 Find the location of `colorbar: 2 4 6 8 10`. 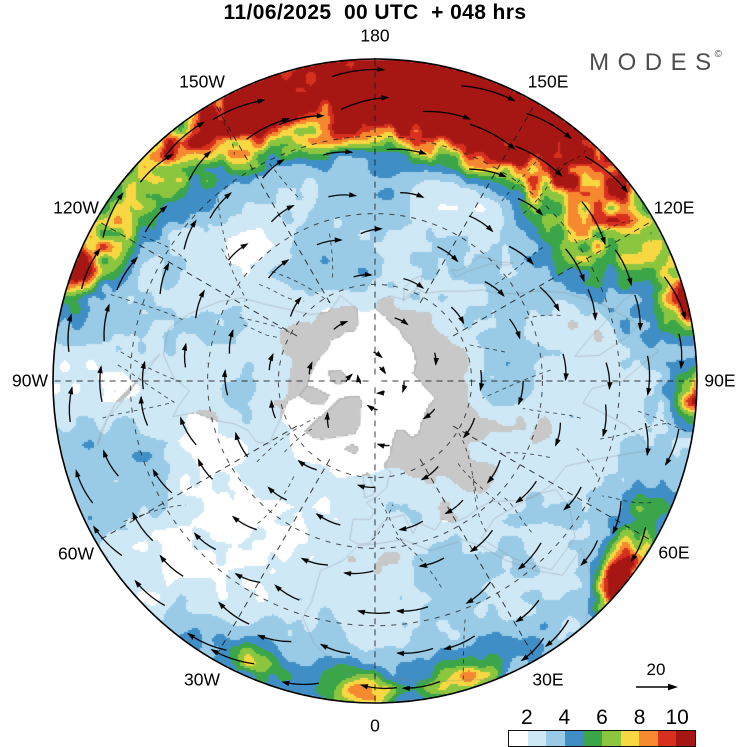

colorbar: 2 4 6 8 10 is located at coordinates (602, 726).